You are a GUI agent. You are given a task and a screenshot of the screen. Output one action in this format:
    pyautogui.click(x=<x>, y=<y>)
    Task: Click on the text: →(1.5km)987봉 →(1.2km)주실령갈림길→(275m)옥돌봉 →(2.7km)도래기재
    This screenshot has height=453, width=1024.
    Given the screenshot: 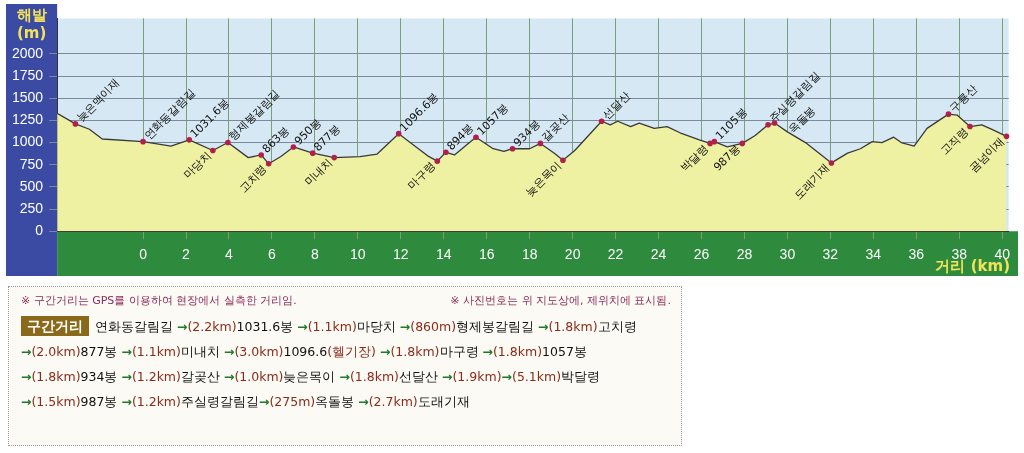 What is the action you would take?
    pyautogui.click(x=245, y=401)
    